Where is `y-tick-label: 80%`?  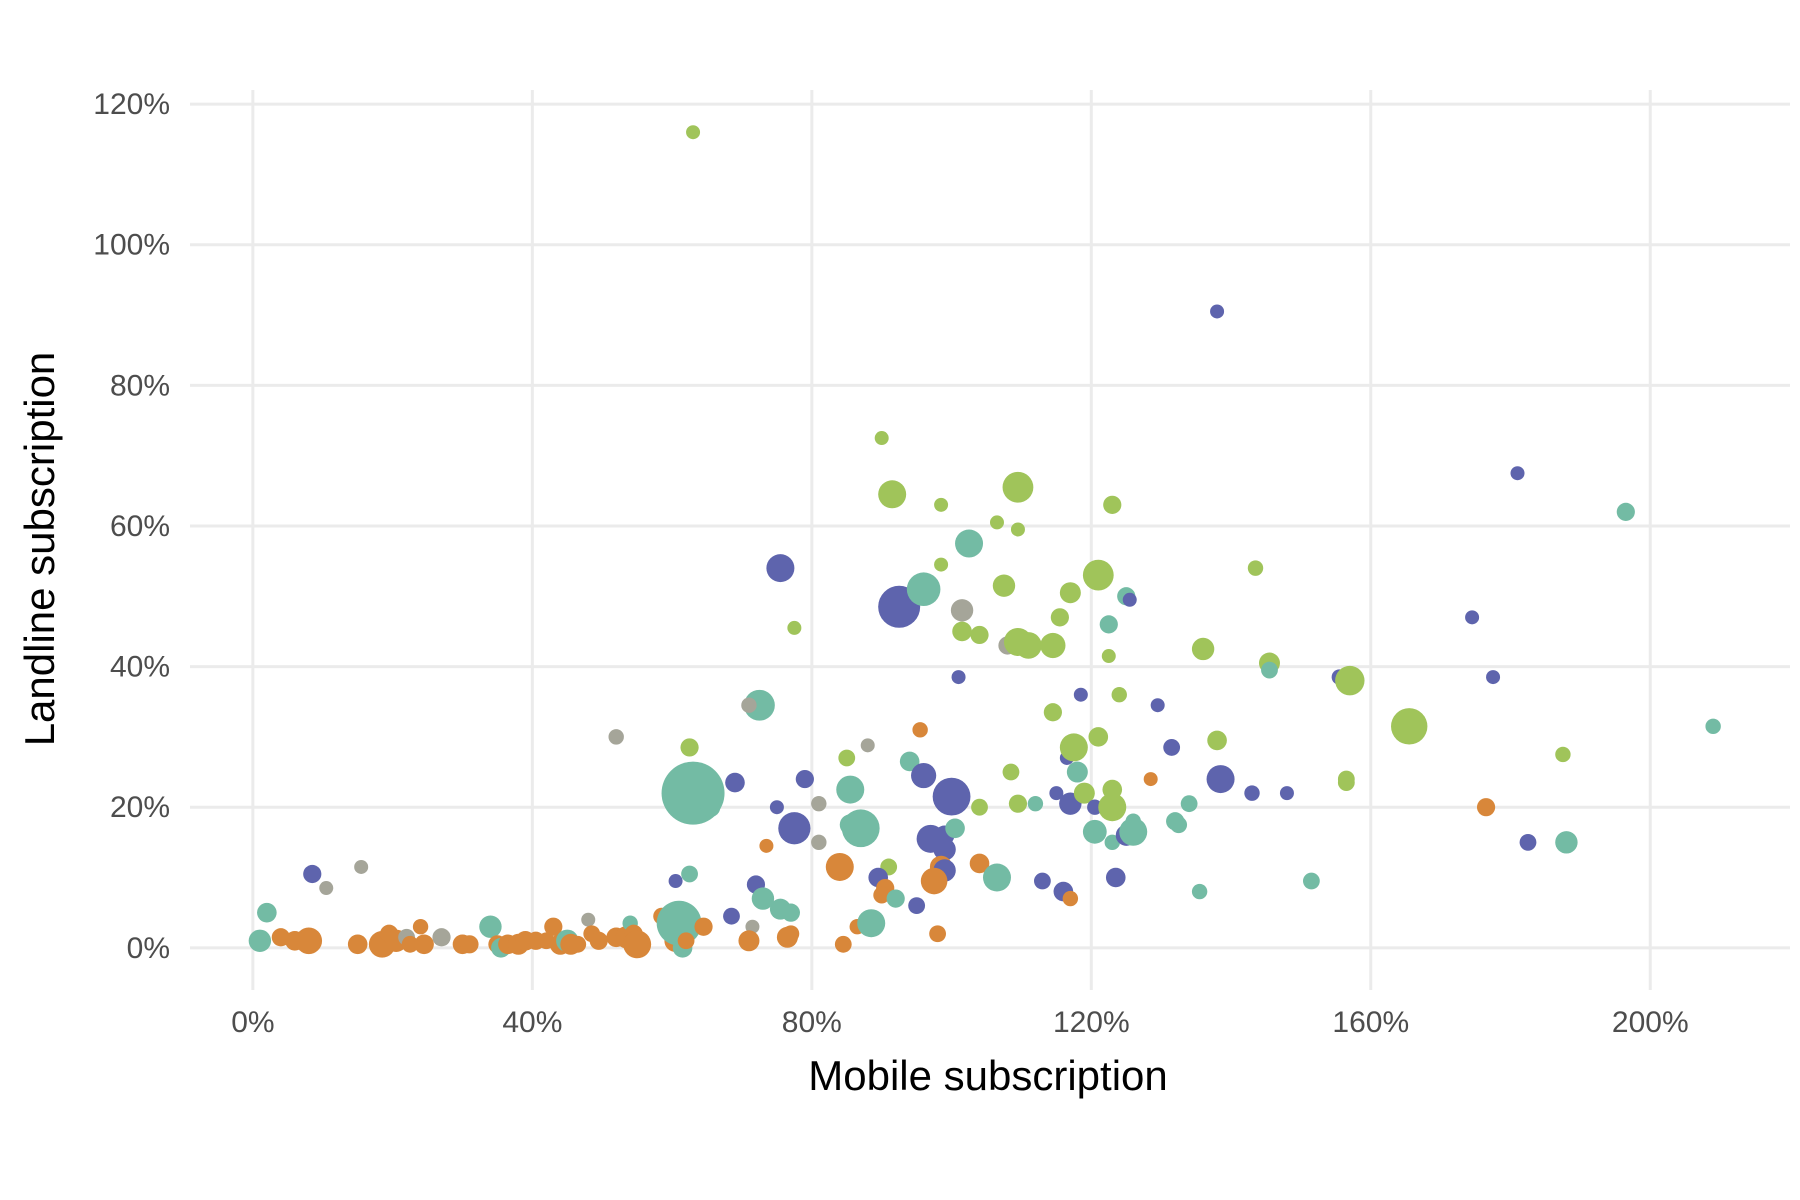 y-tick-label: 80% is located at coordinates (140, 385).